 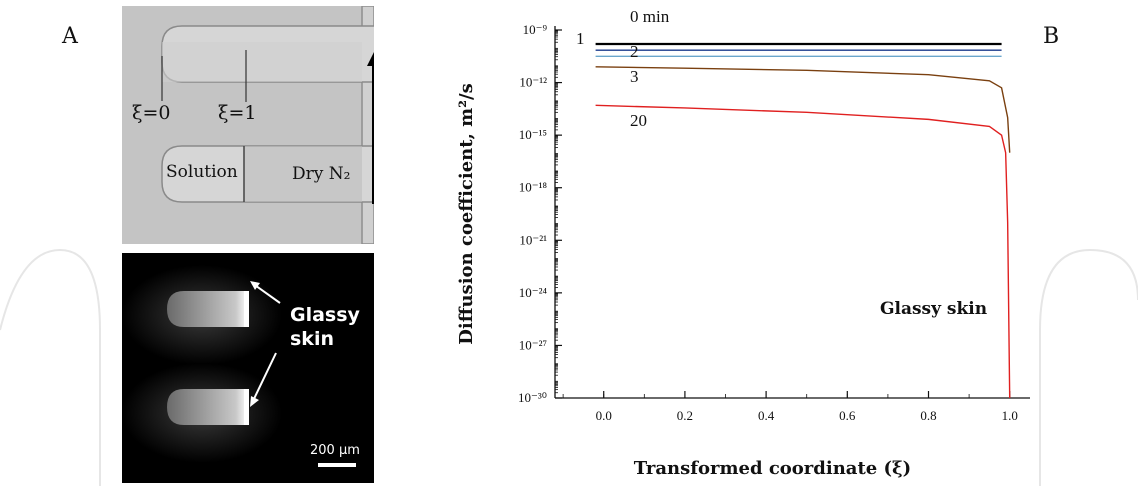 I want to click on micrograph-brightfield: ξ=0 ξ=1 Solution Dry N₂, so click(x=248, y=125).